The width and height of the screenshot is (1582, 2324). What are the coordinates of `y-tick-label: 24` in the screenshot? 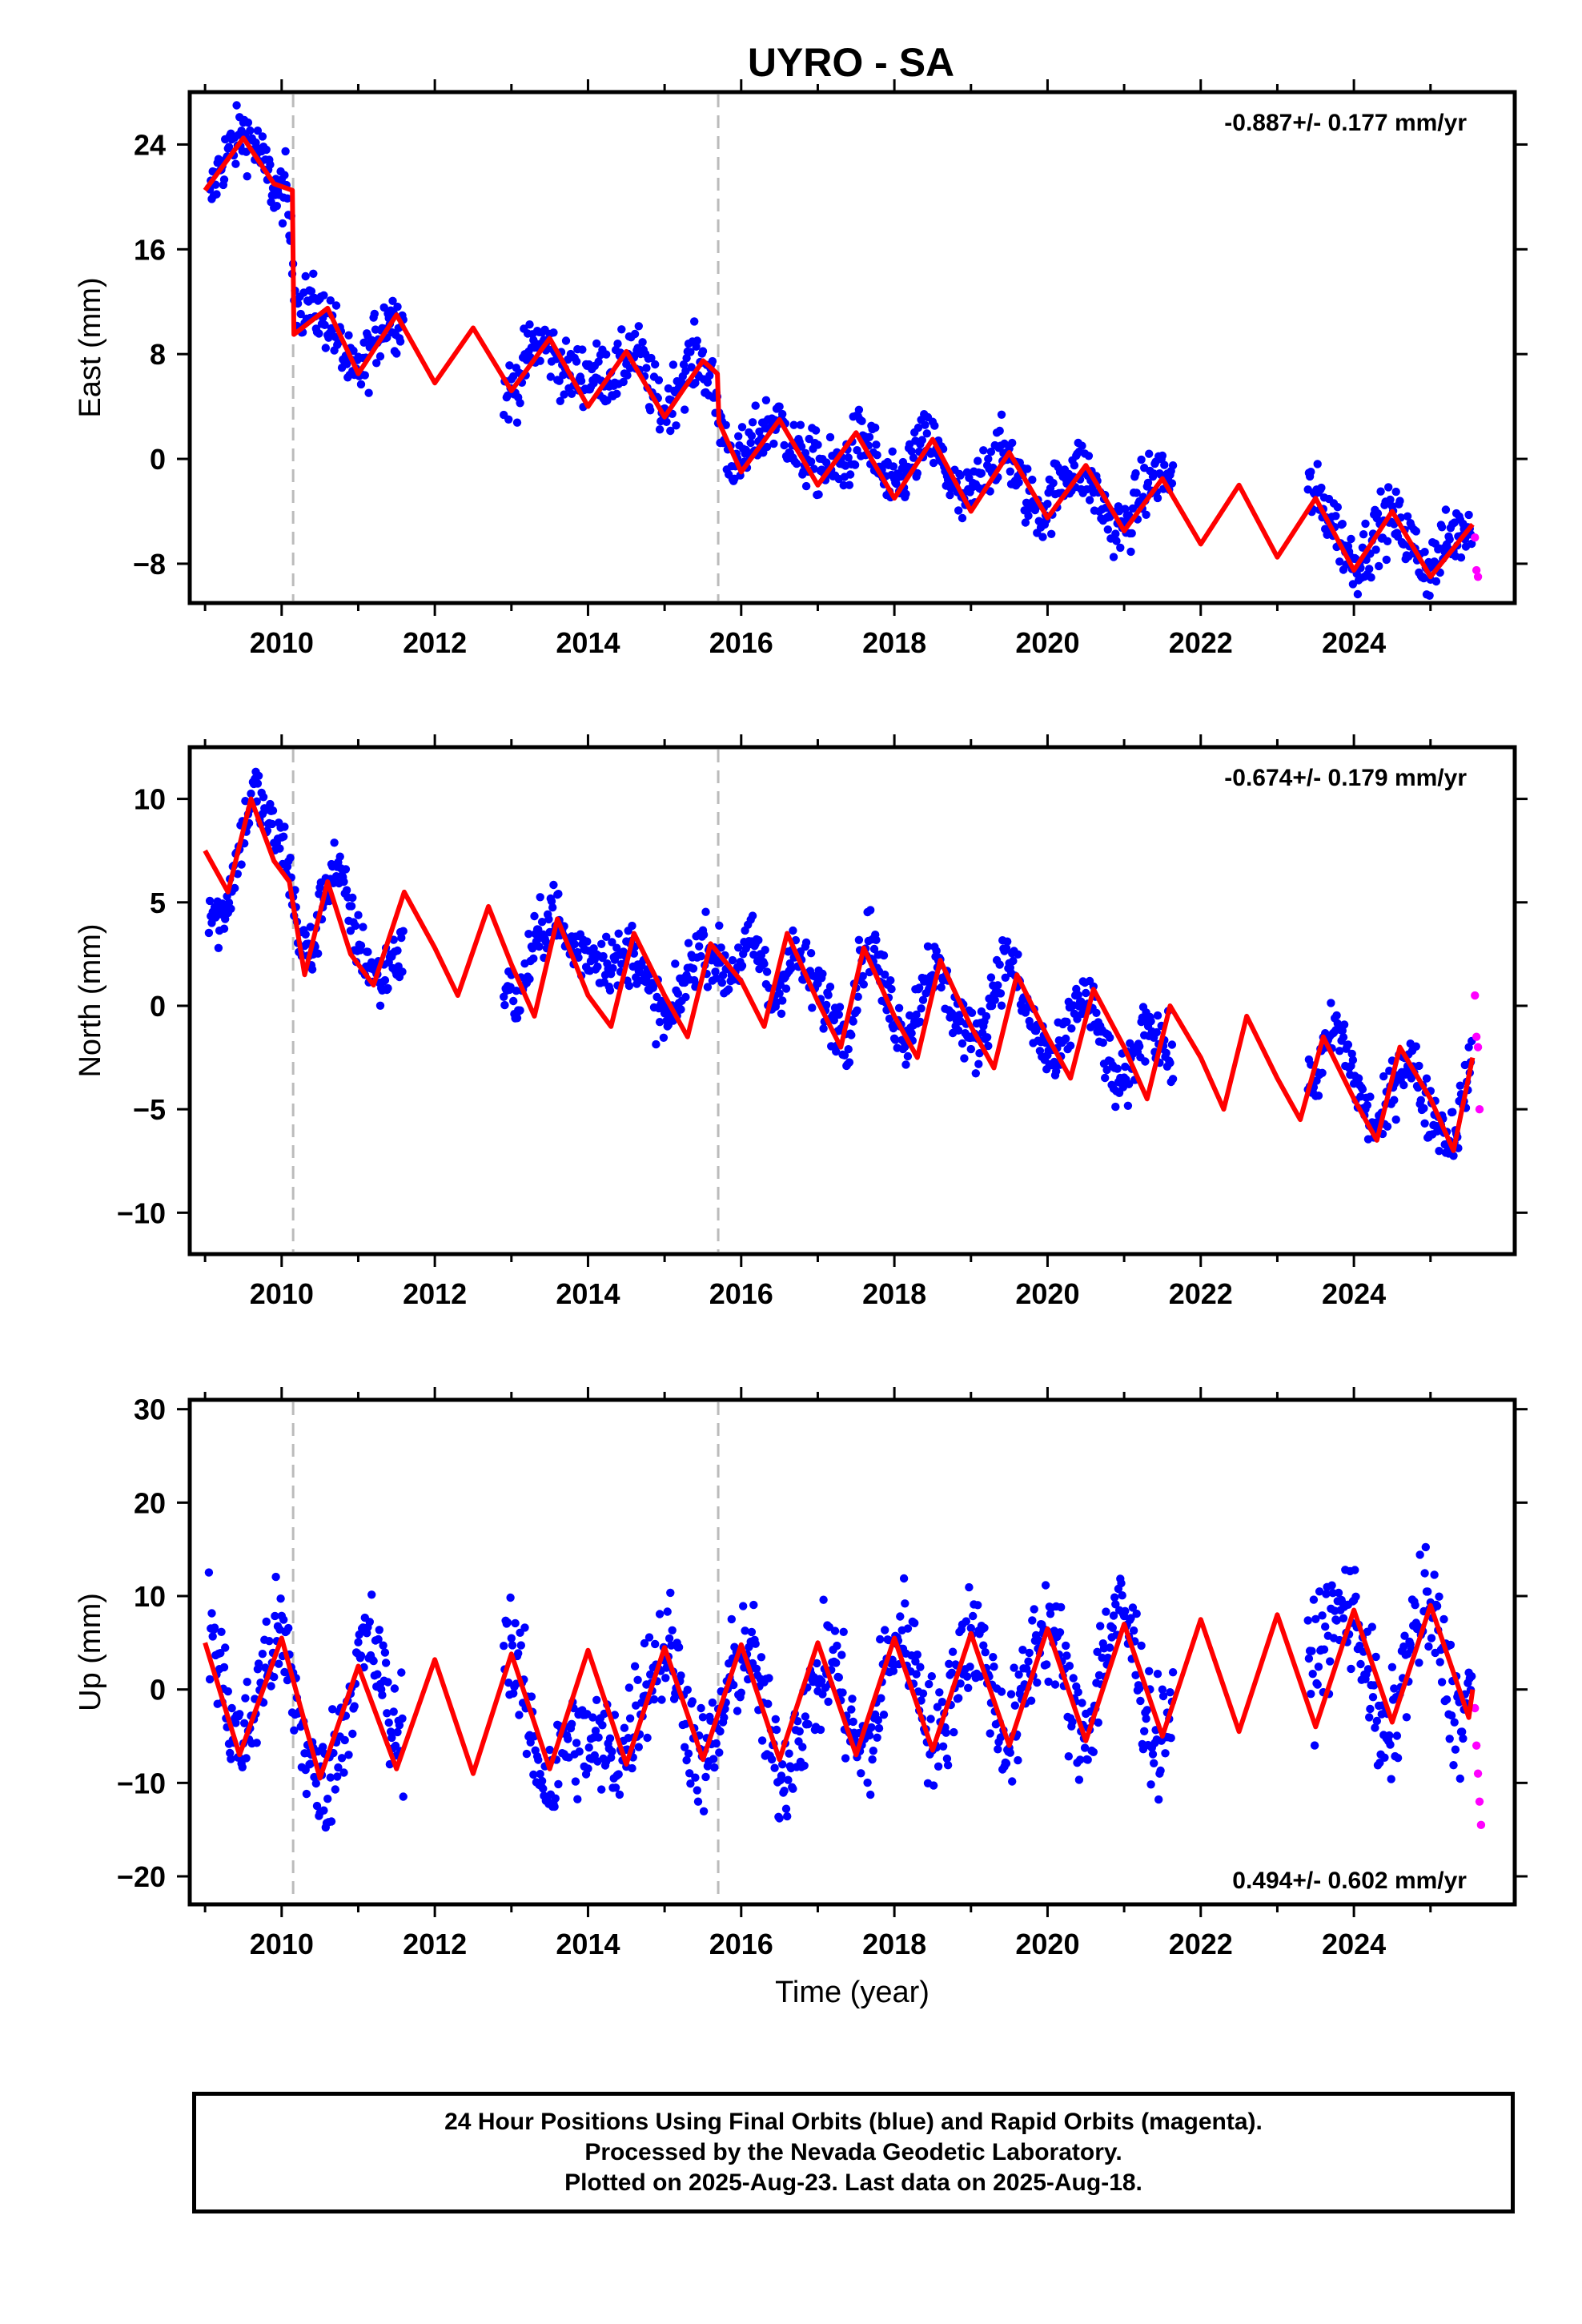 It's located at (150, 144).